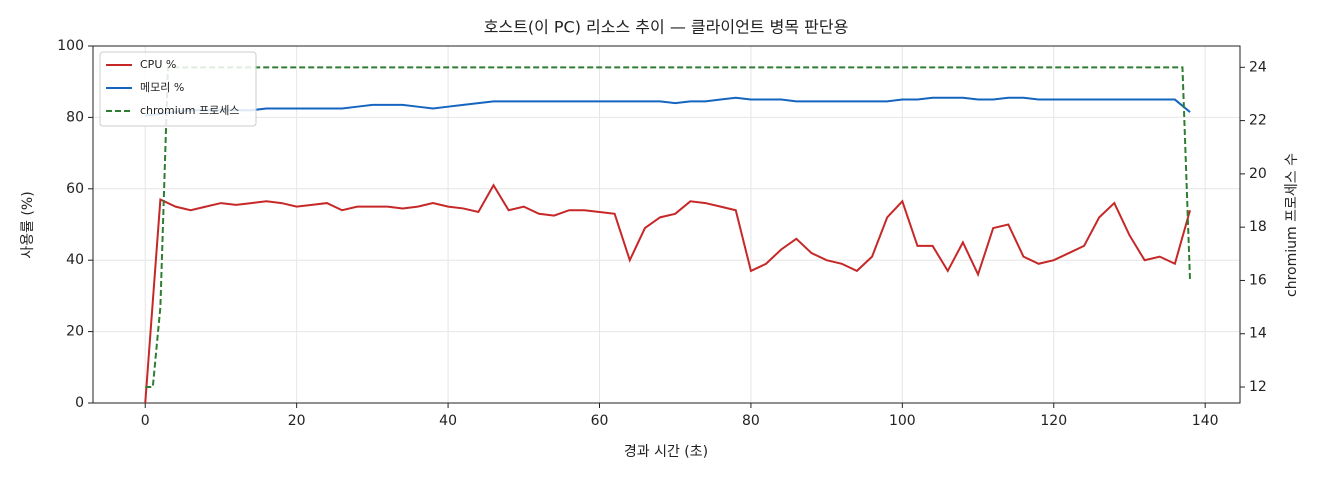 The width and height of the screenshot is (1320, 484). Describe the element at coordinates (1258, 174) in the screenshot. I see `y2-tick-label: 20` at that location.